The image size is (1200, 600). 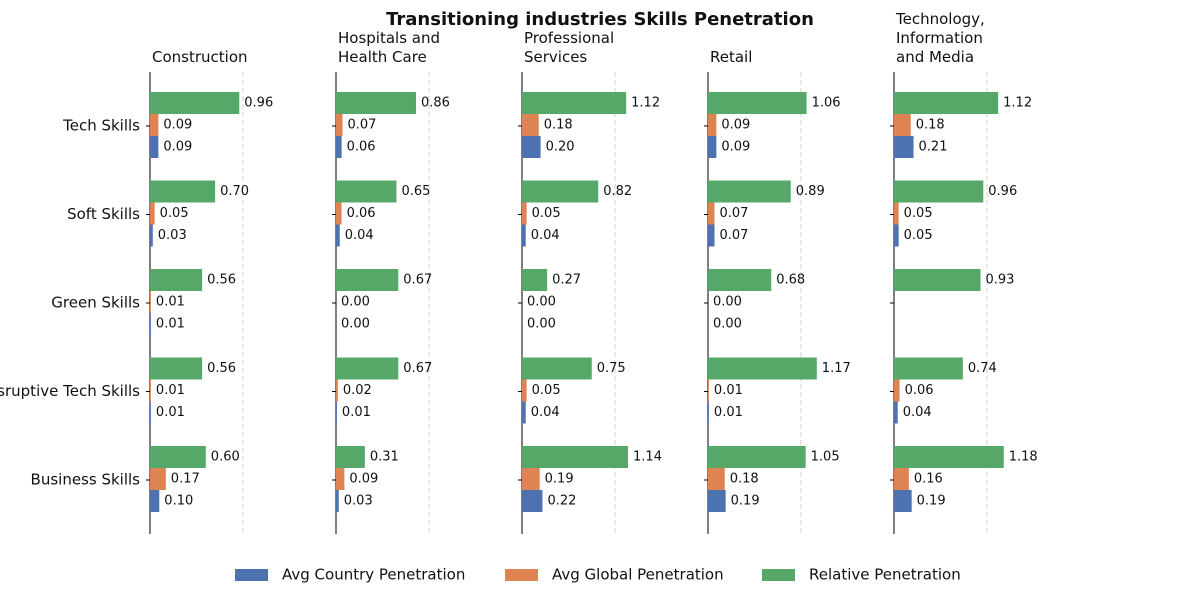 What do you see at coordinates (885, 575) in the screenshot?
I see `legend-label: Relative Penetration` at bounding box center [885, 575].